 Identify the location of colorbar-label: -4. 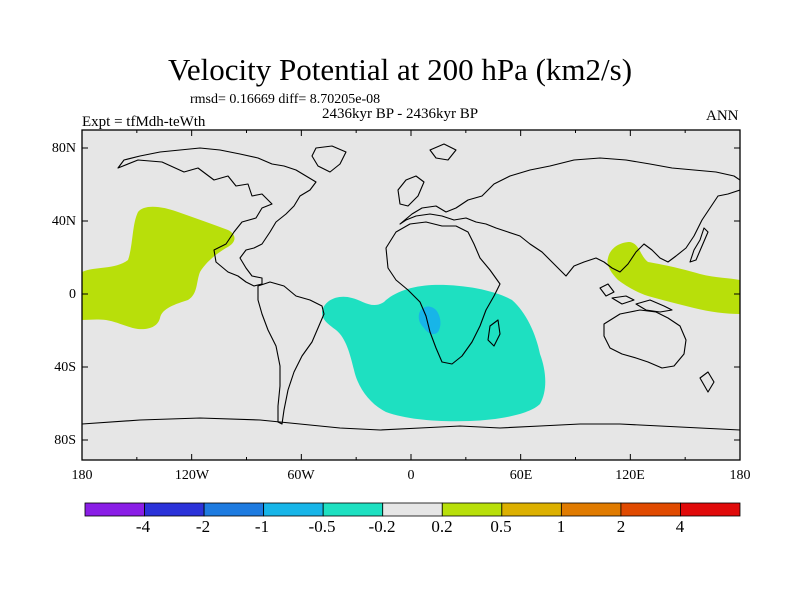
(143, 526).